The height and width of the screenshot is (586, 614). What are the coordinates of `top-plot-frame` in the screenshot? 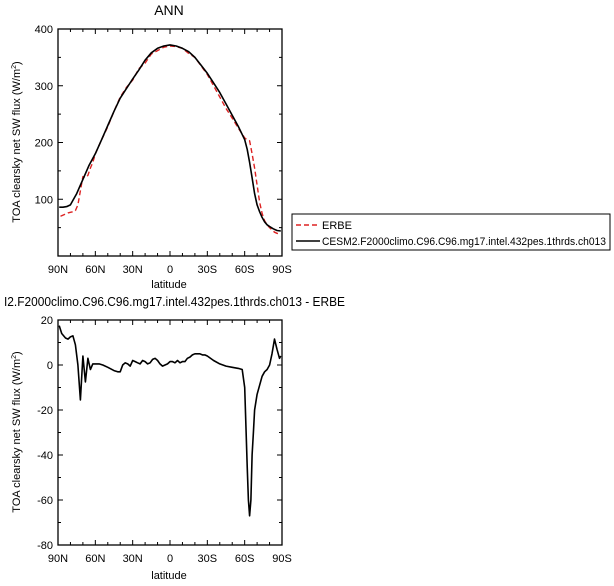 It's located at (170, 142).